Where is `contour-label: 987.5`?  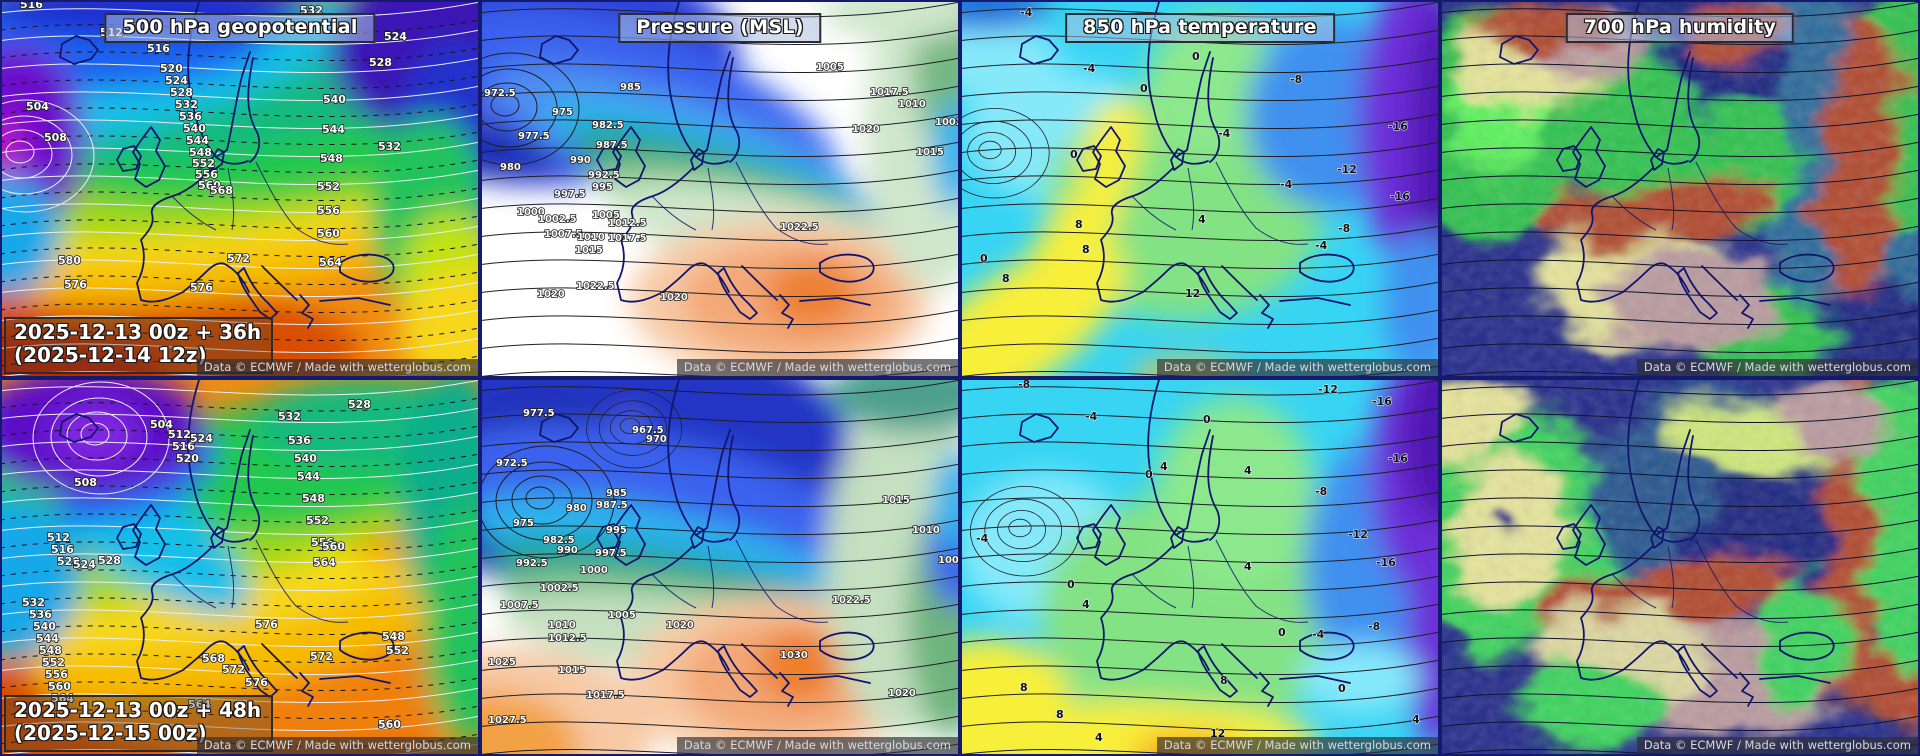
contour-label: 987.5 is located at coordinates (612, 145).